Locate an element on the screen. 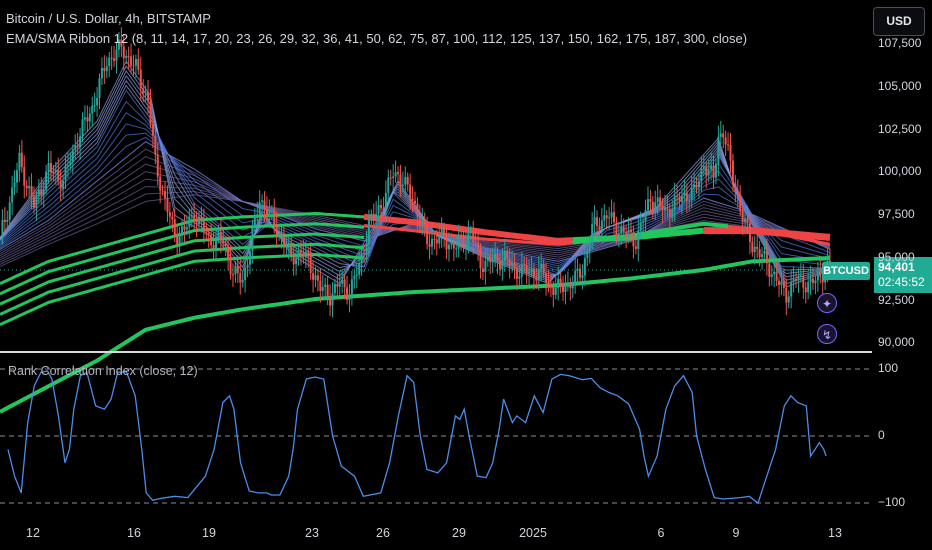 The width and height of the screenshot is (932, 550). currency-button: USD is located at coordinates (899, 21).